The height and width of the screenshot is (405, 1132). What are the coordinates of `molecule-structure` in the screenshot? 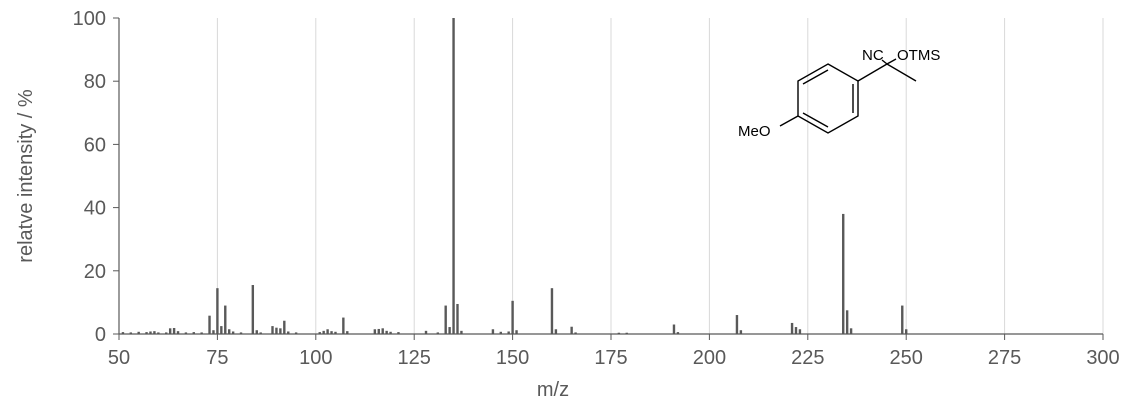 It's located at (848, 96).